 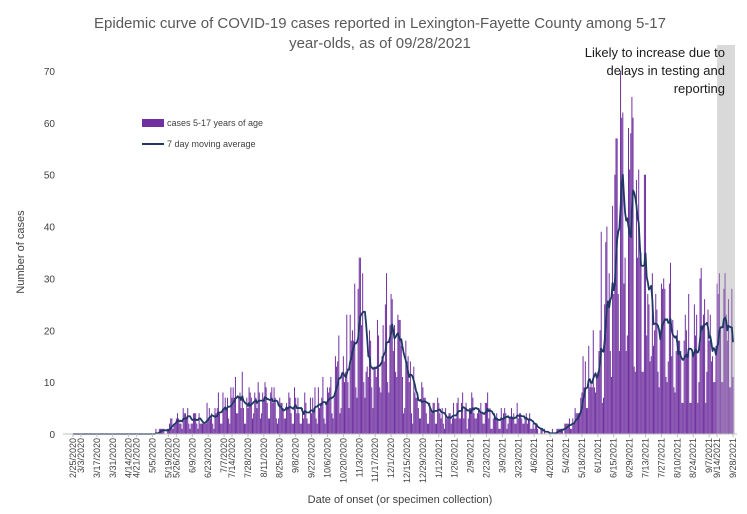 What do you see at coordinates (726, 239) in the screenshot?
I see `recent-period-shade-rect` at bounding box center [726, 239].